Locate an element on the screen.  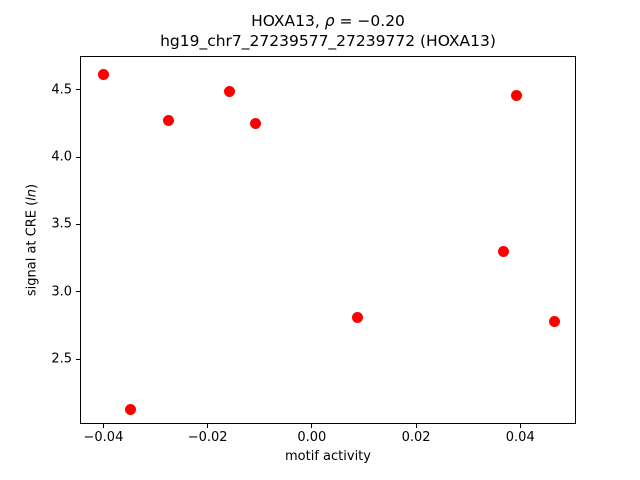
y-tick-label: 4.5 is located at coordinates (61, 90).